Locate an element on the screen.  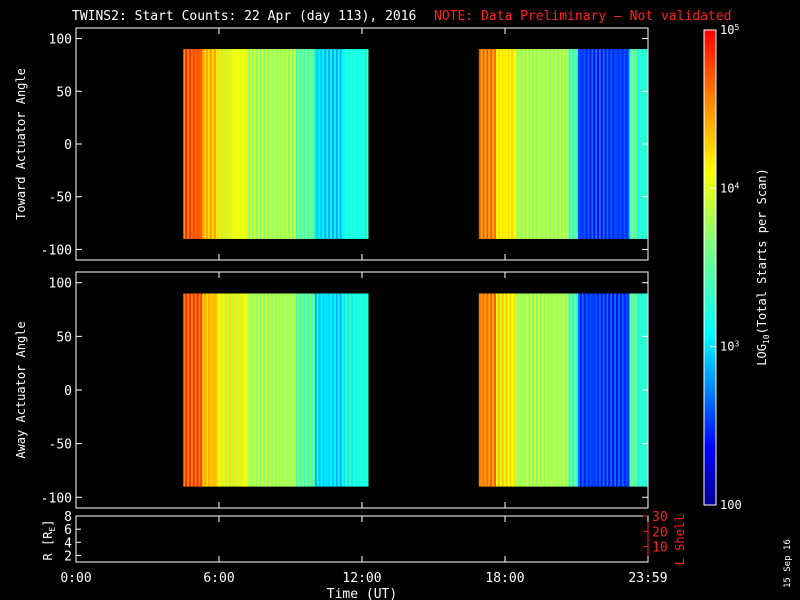
orbit-left-tick-label: 6 is located at coordinates (68, 530).